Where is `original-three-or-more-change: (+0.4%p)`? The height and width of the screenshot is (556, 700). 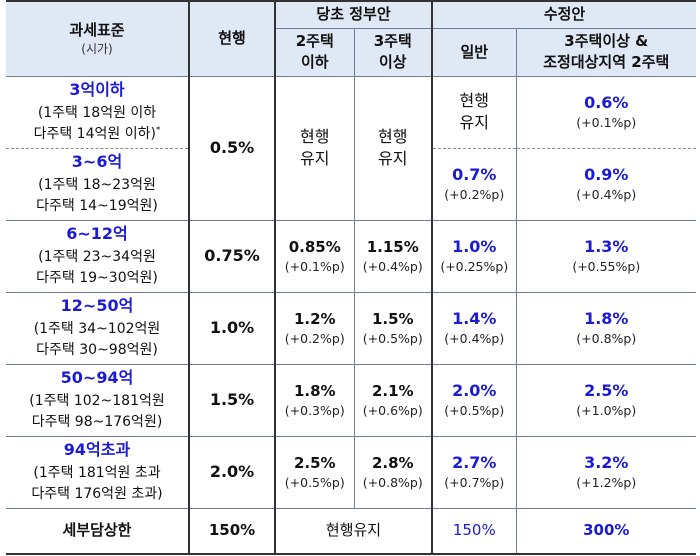 original-three-or-more-change: (+0.4%p) is located at coordinates (392, 266).